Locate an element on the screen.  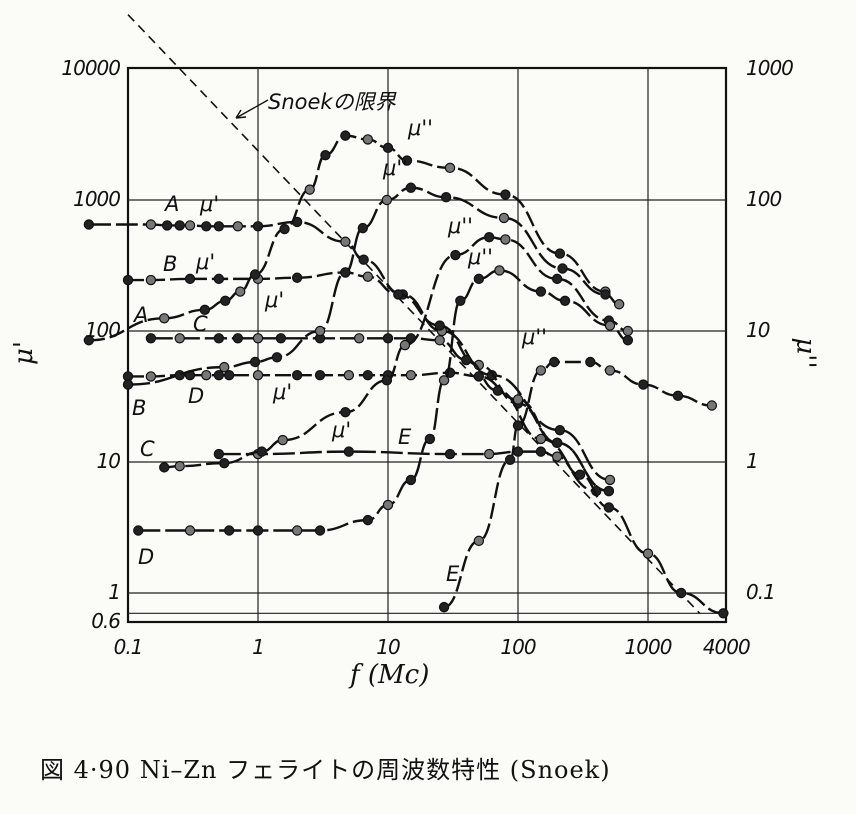
x-tick-label: 1000 is located at coordinates (648, 647).